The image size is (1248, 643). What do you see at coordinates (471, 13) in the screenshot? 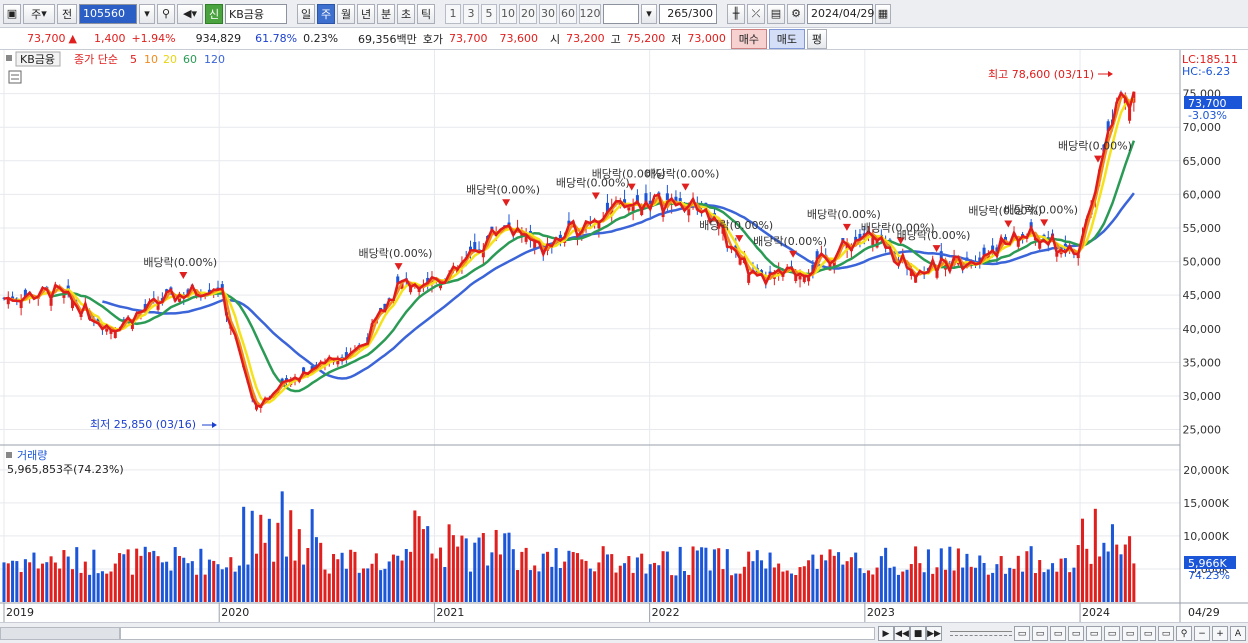
I see `interval-3: 3` at bounding box center [471, 13].